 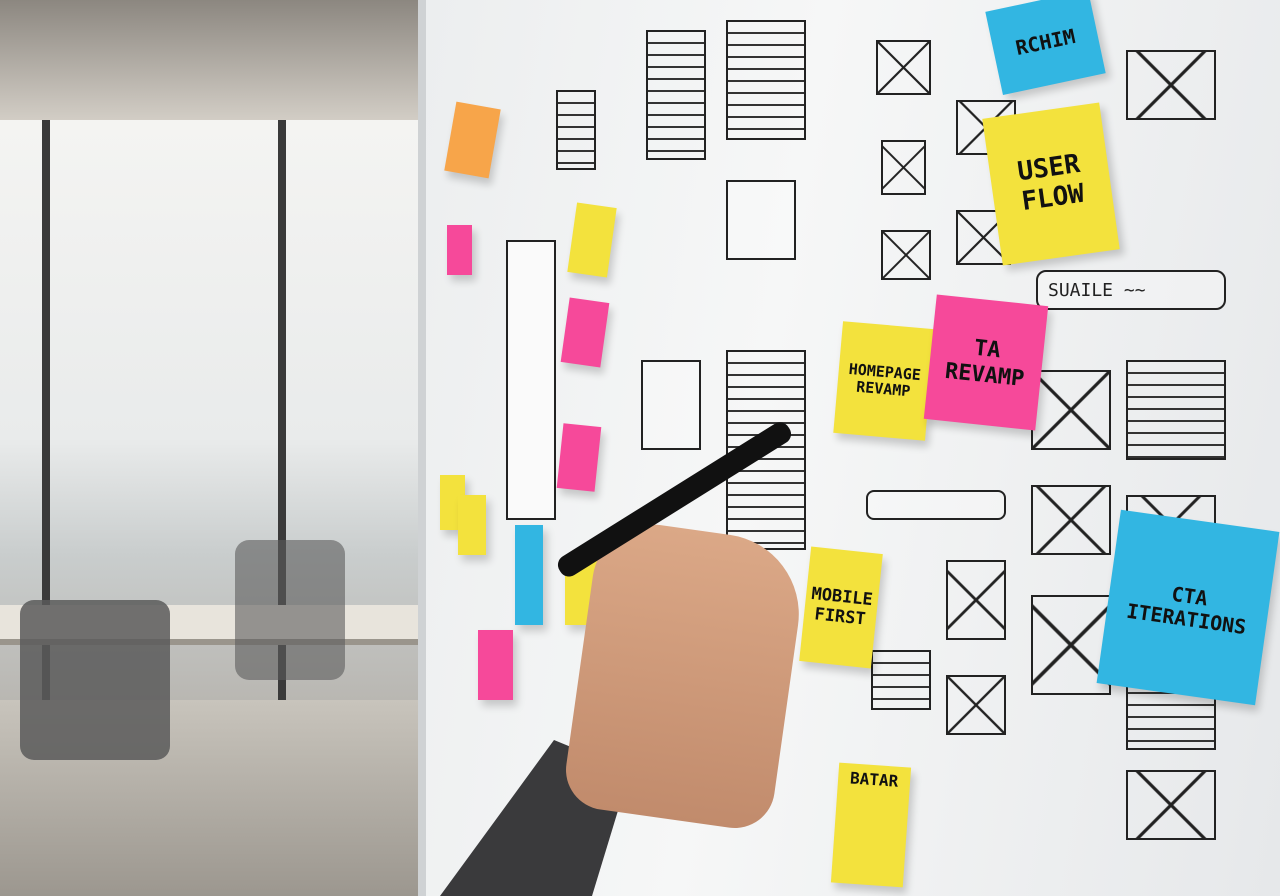 What do you see at coordinates (472, 525) in the screenshot?
I see `sticky-note-yellow` at bounding box center [472, 525].